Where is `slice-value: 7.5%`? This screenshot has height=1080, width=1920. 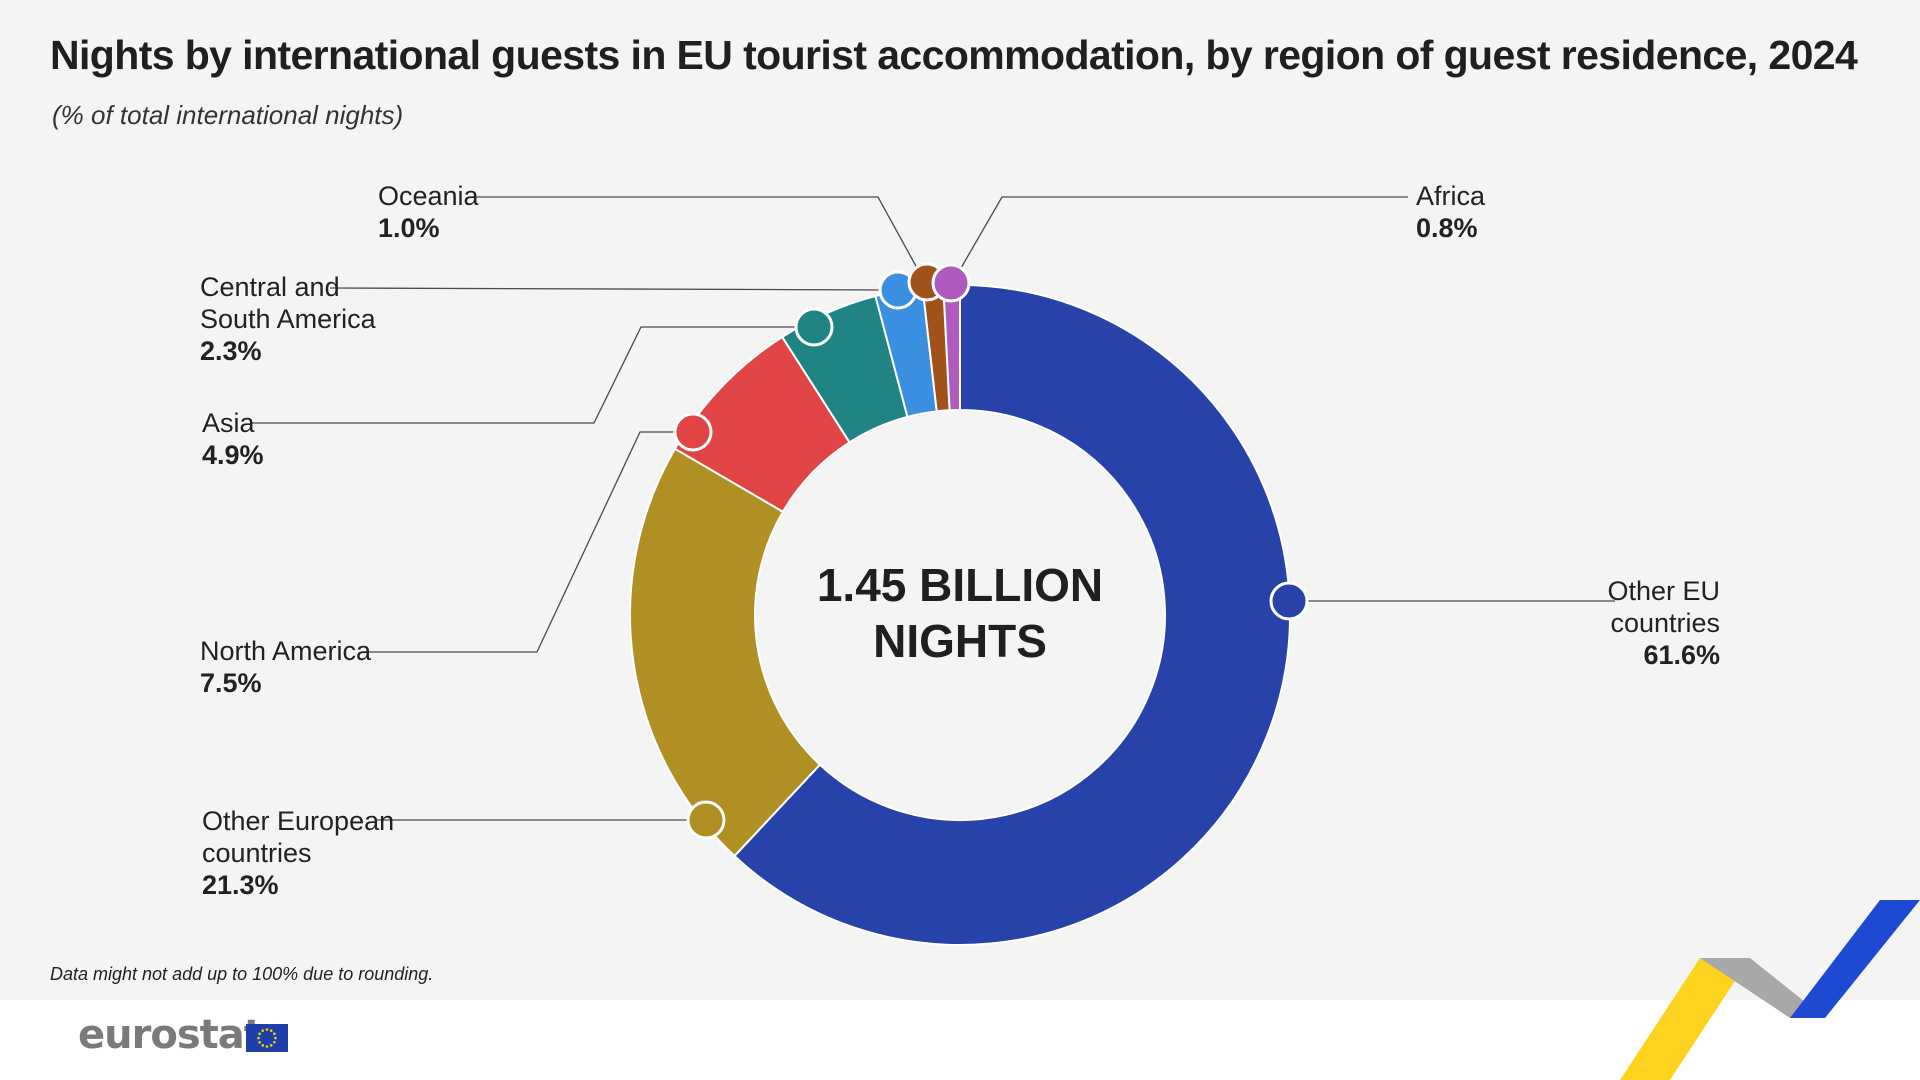
slice-value: 7.5% is located at coordinates (231, 683).